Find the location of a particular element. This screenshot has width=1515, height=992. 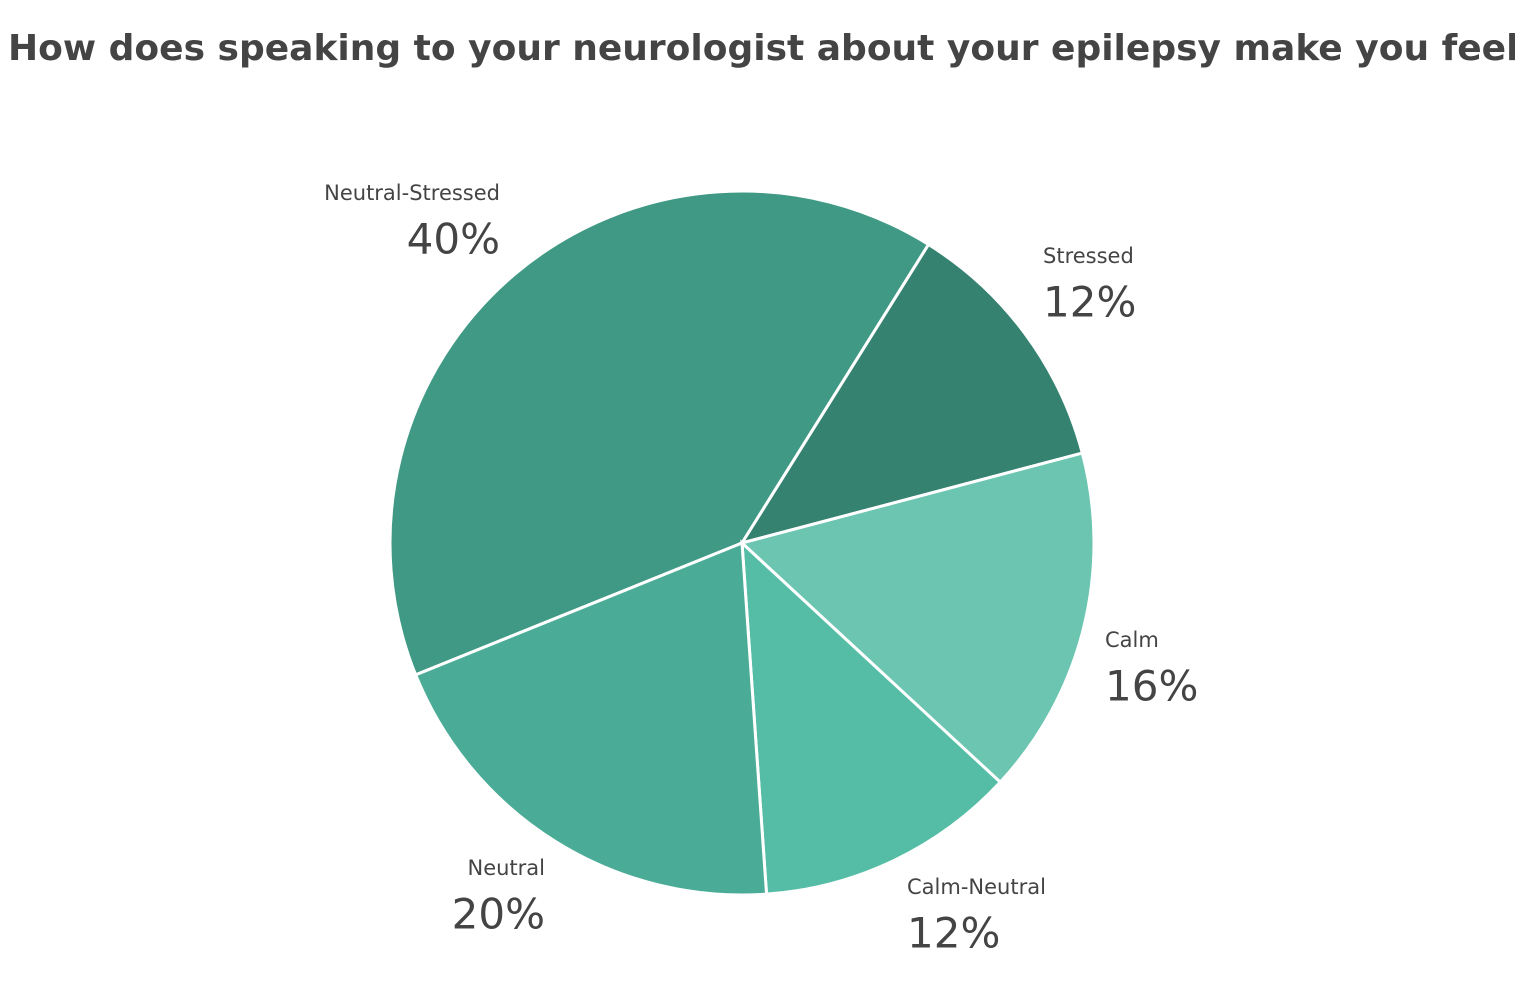

slice-value-label: 20% is located at coordinates (498, 914).